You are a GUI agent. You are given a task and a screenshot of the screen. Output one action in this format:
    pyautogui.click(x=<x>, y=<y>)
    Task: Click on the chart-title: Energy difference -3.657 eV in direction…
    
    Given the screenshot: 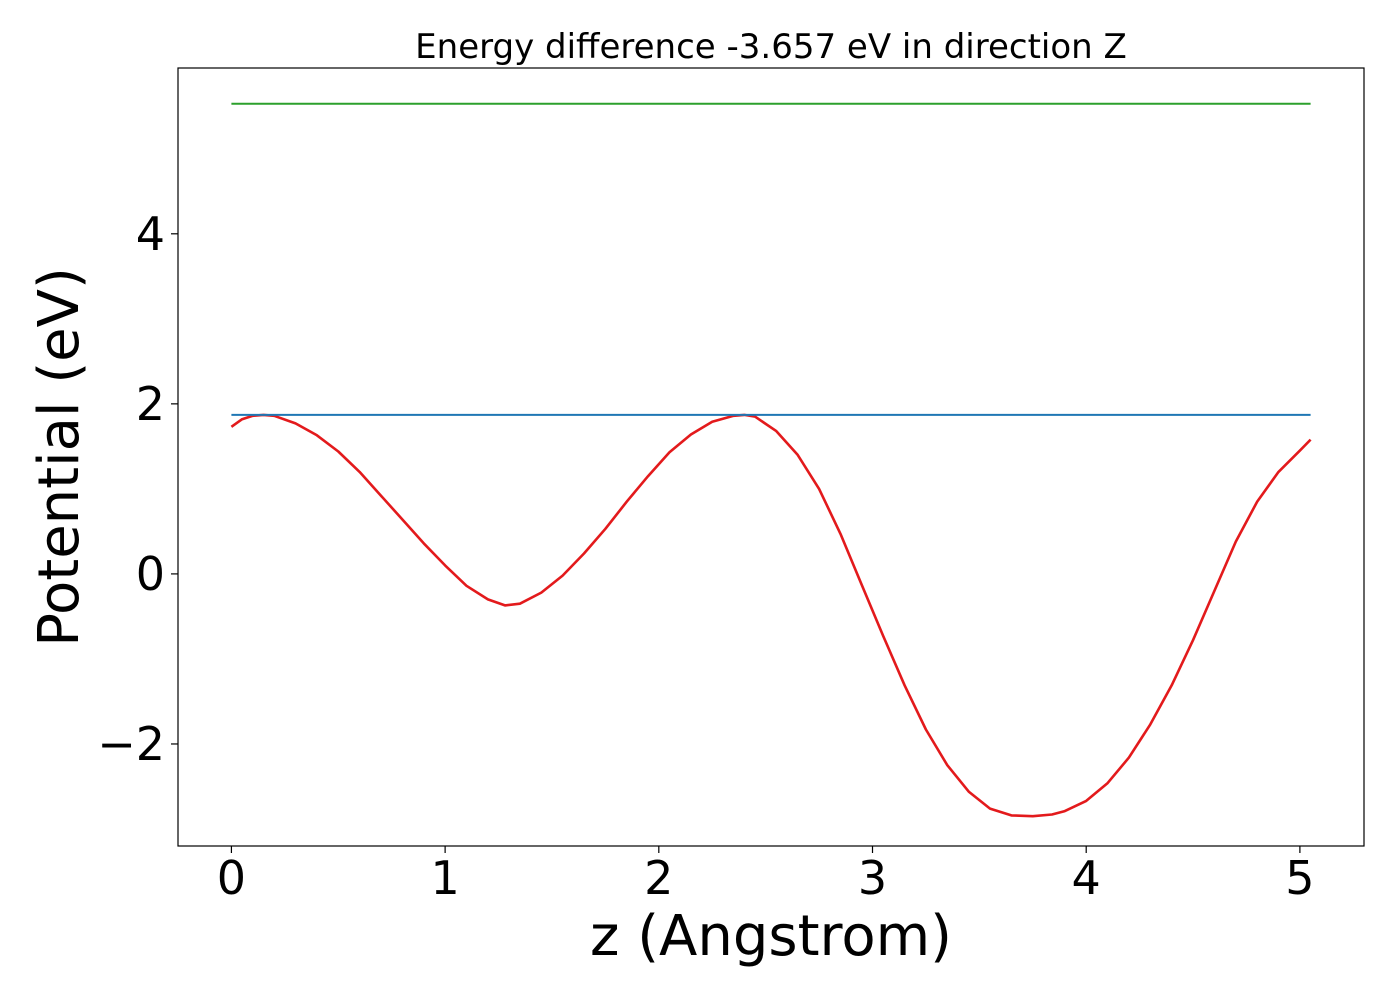 What is the action you would take?
    pyautogui.click(x=771, y=47)
    